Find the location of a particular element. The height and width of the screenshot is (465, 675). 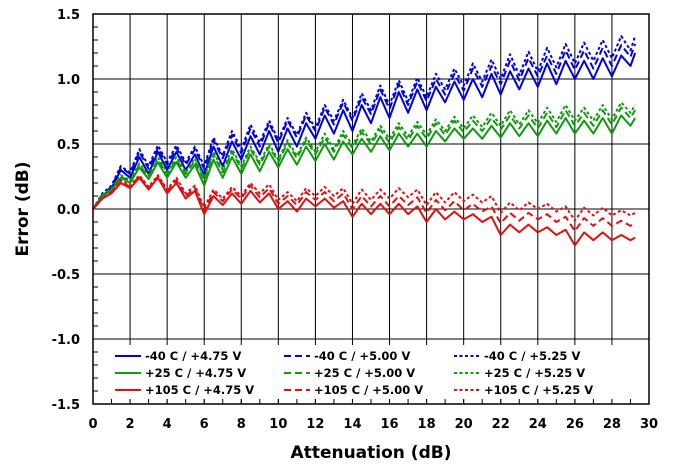

x-tick-label: 10 is located at coordinates (278, 424).